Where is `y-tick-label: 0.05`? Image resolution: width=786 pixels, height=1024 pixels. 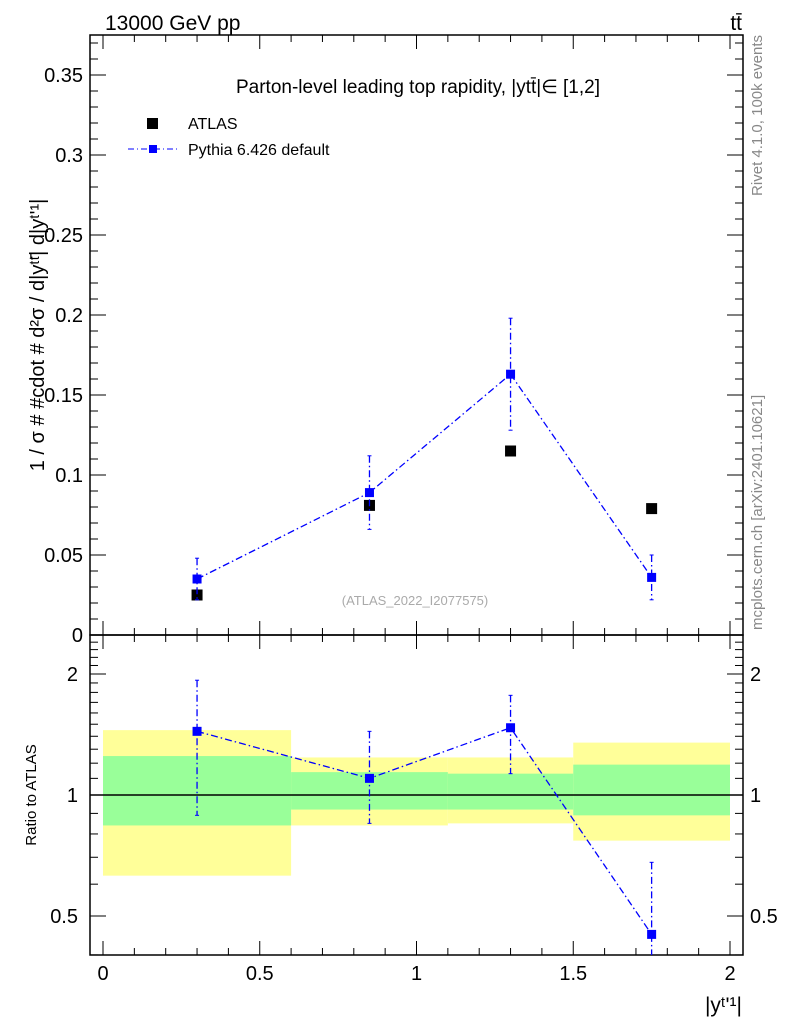
y-tick-label: 0.05 is located at coordinates (63, 556).